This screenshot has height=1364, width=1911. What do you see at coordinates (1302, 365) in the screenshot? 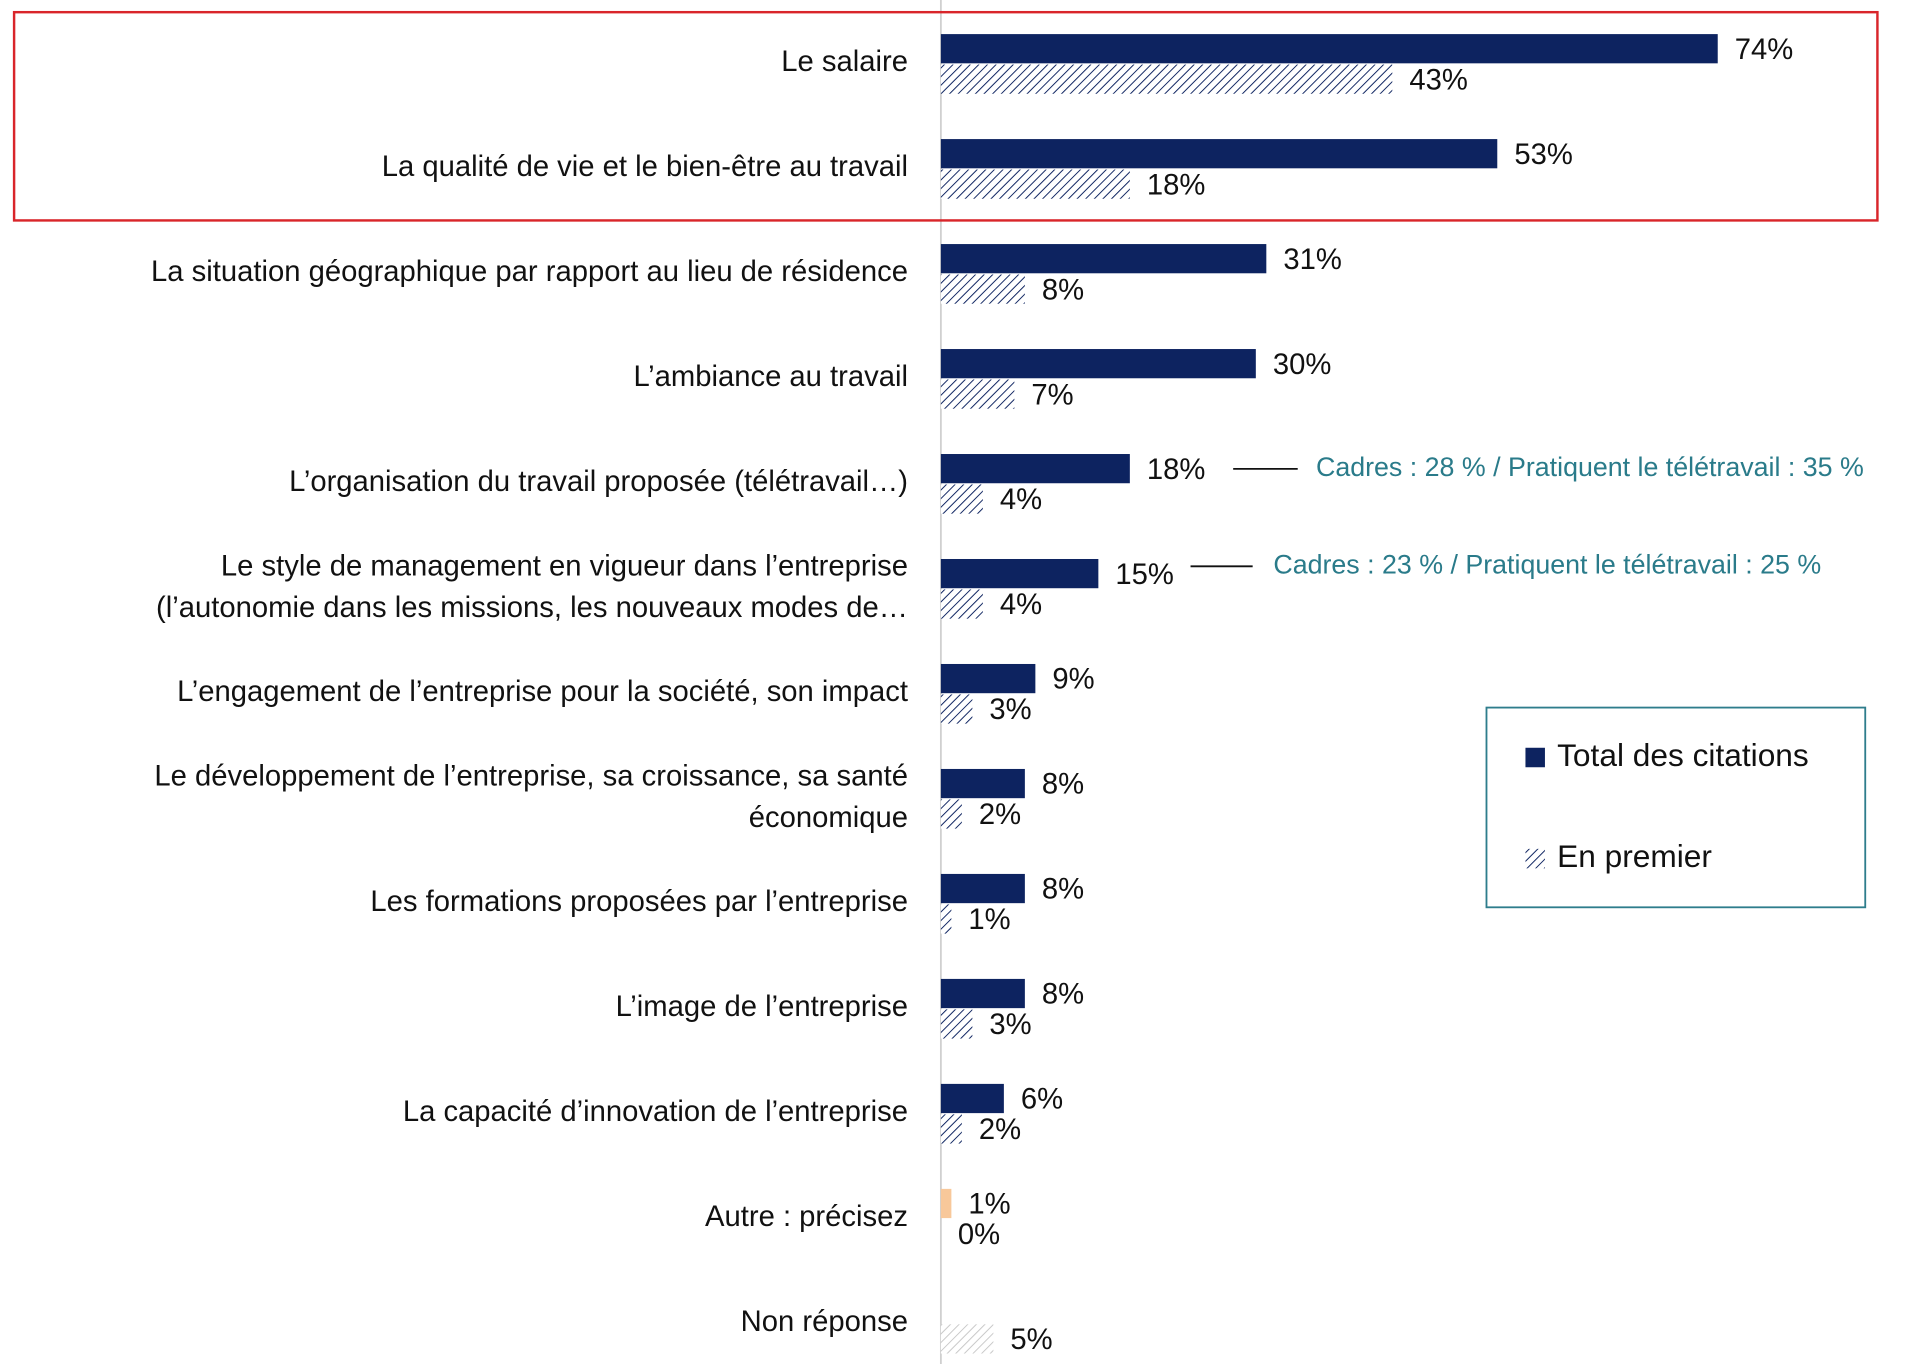
I see `value-label: 30%` at bounding box center [1302, 365].